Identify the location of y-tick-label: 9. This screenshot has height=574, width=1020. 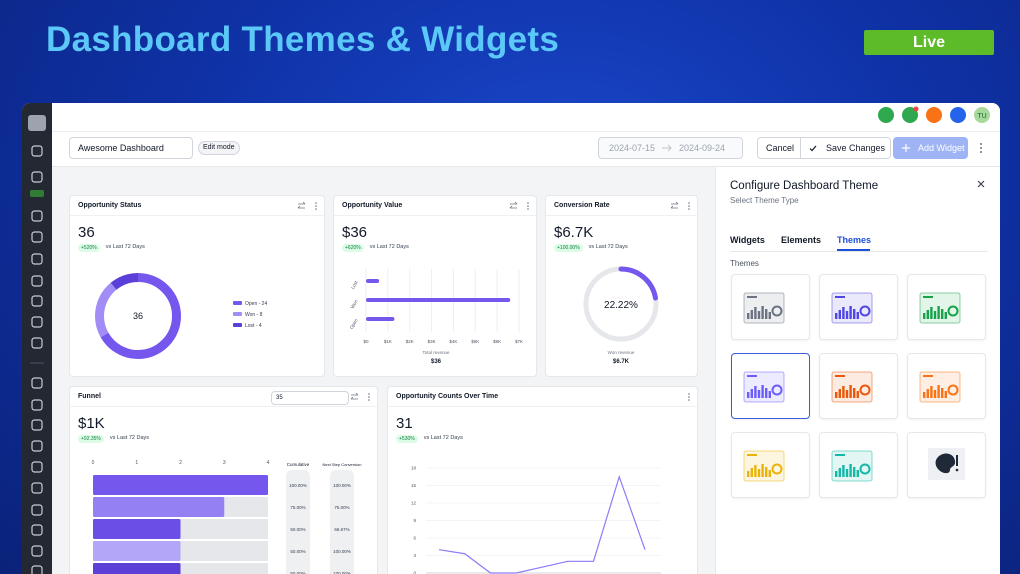
(414, 520).